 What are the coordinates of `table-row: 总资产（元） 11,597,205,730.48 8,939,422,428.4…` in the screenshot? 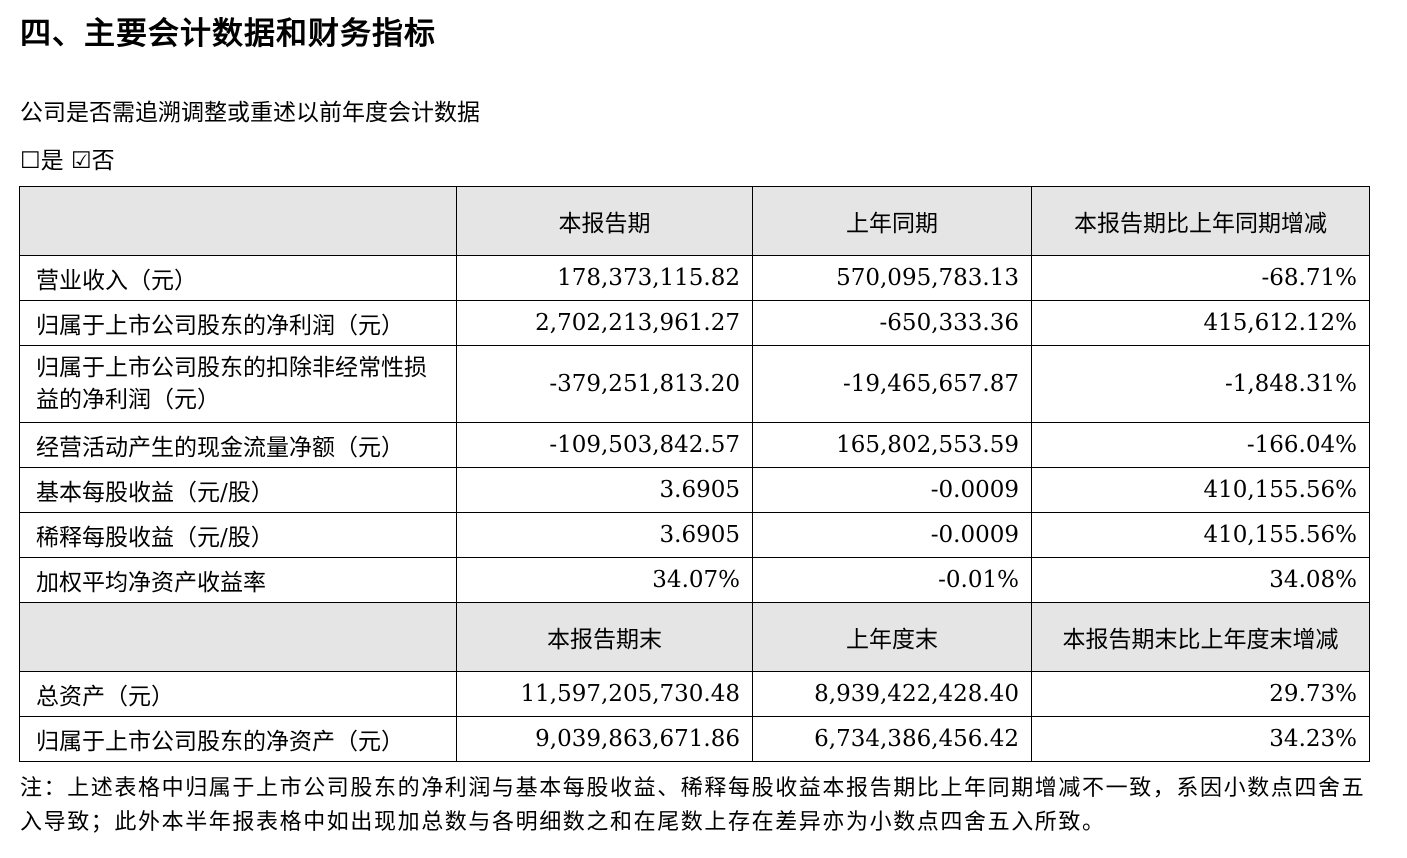 It's located at (694, 694).